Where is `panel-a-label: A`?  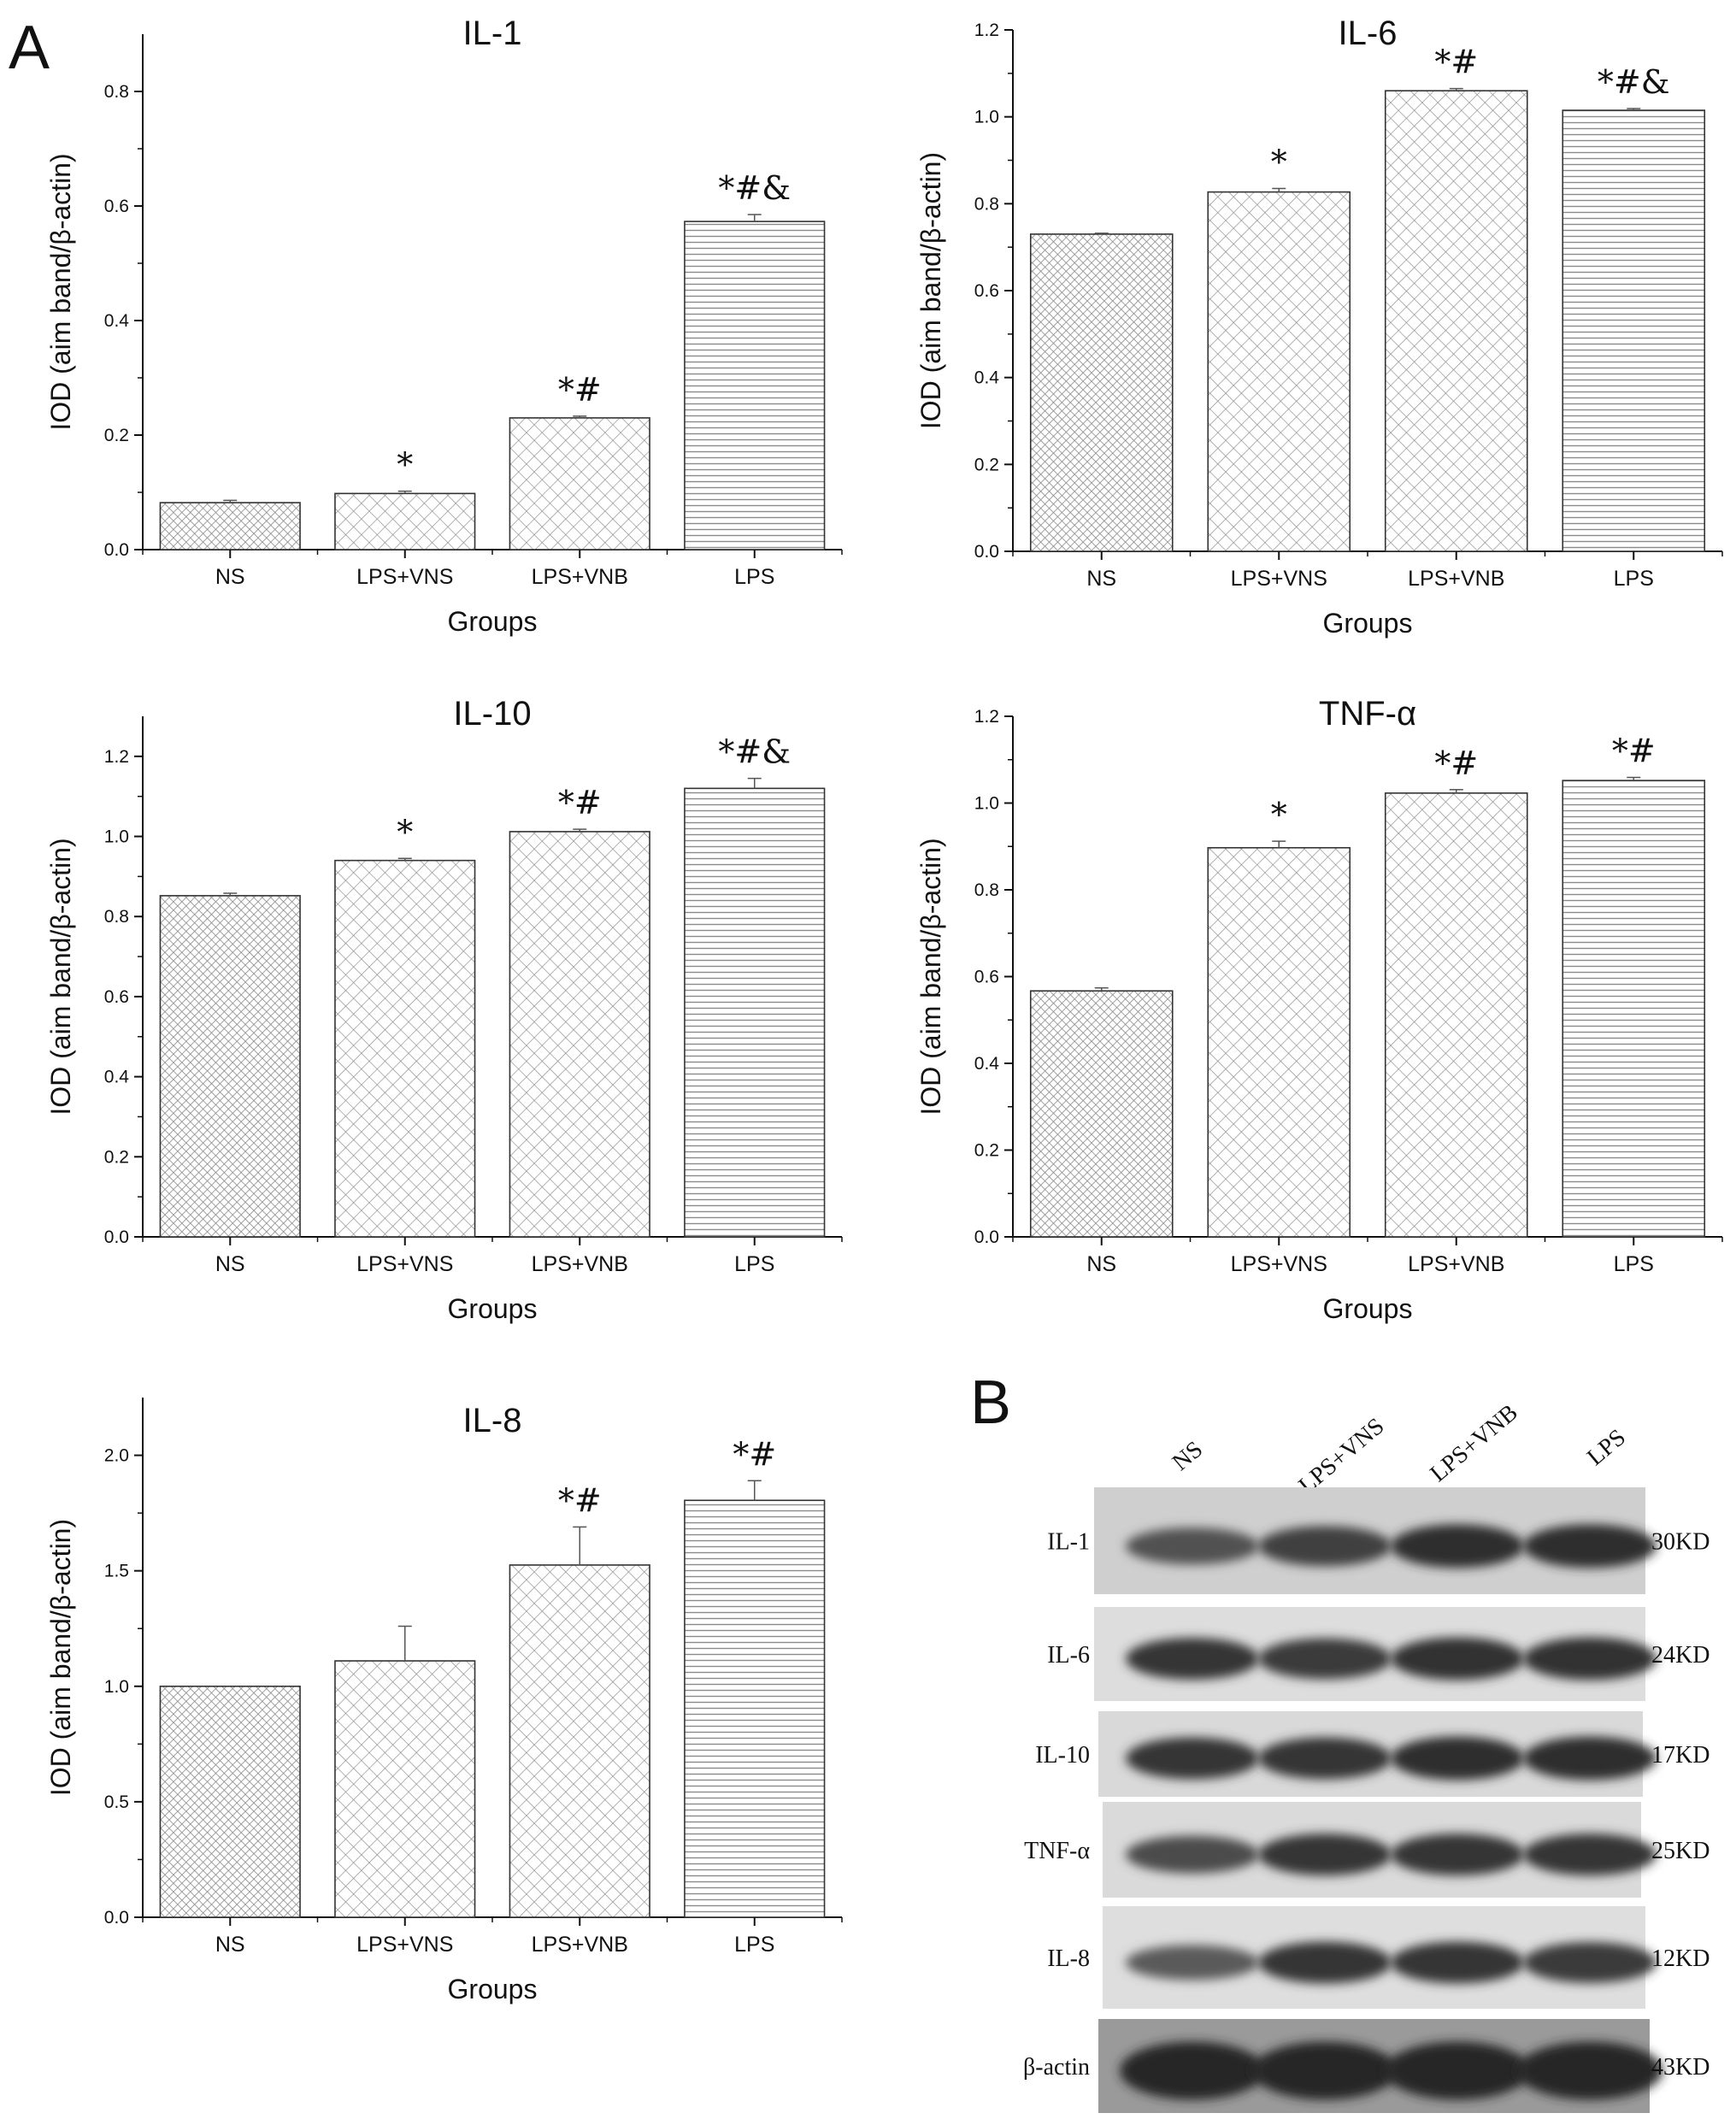 panel-a-label: A is located at coordinates (29, 48).